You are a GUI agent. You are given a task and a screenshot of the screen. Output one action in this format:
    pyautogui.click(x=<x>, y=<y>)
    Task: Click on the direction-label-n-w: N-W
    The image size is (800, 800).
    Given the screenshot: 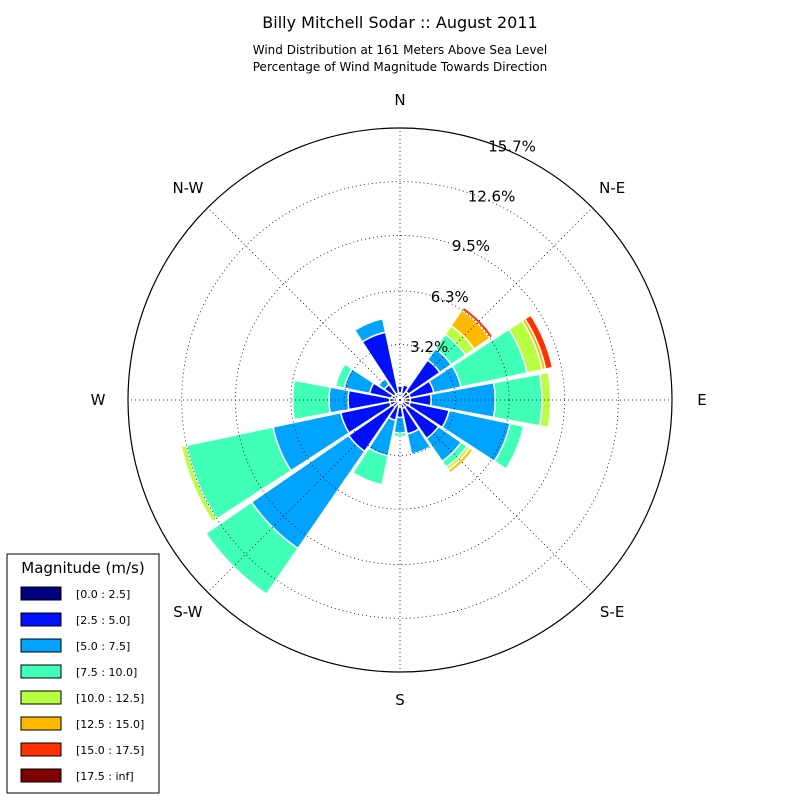 What is the action you would take?
    pyautogui.click(x=187, y=188)
    